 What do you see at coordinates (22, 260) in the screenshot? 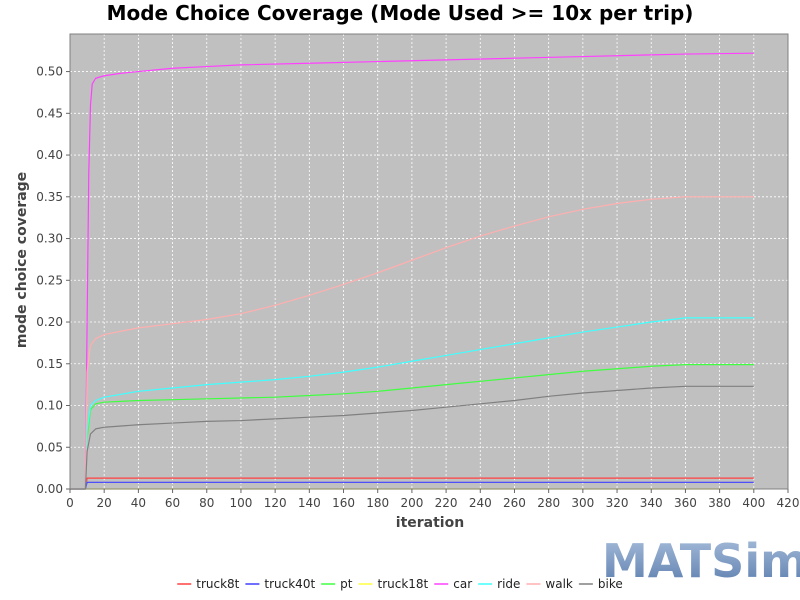
I see `y-axis-label: mode choice coverage` at bounding box center [22, 260].